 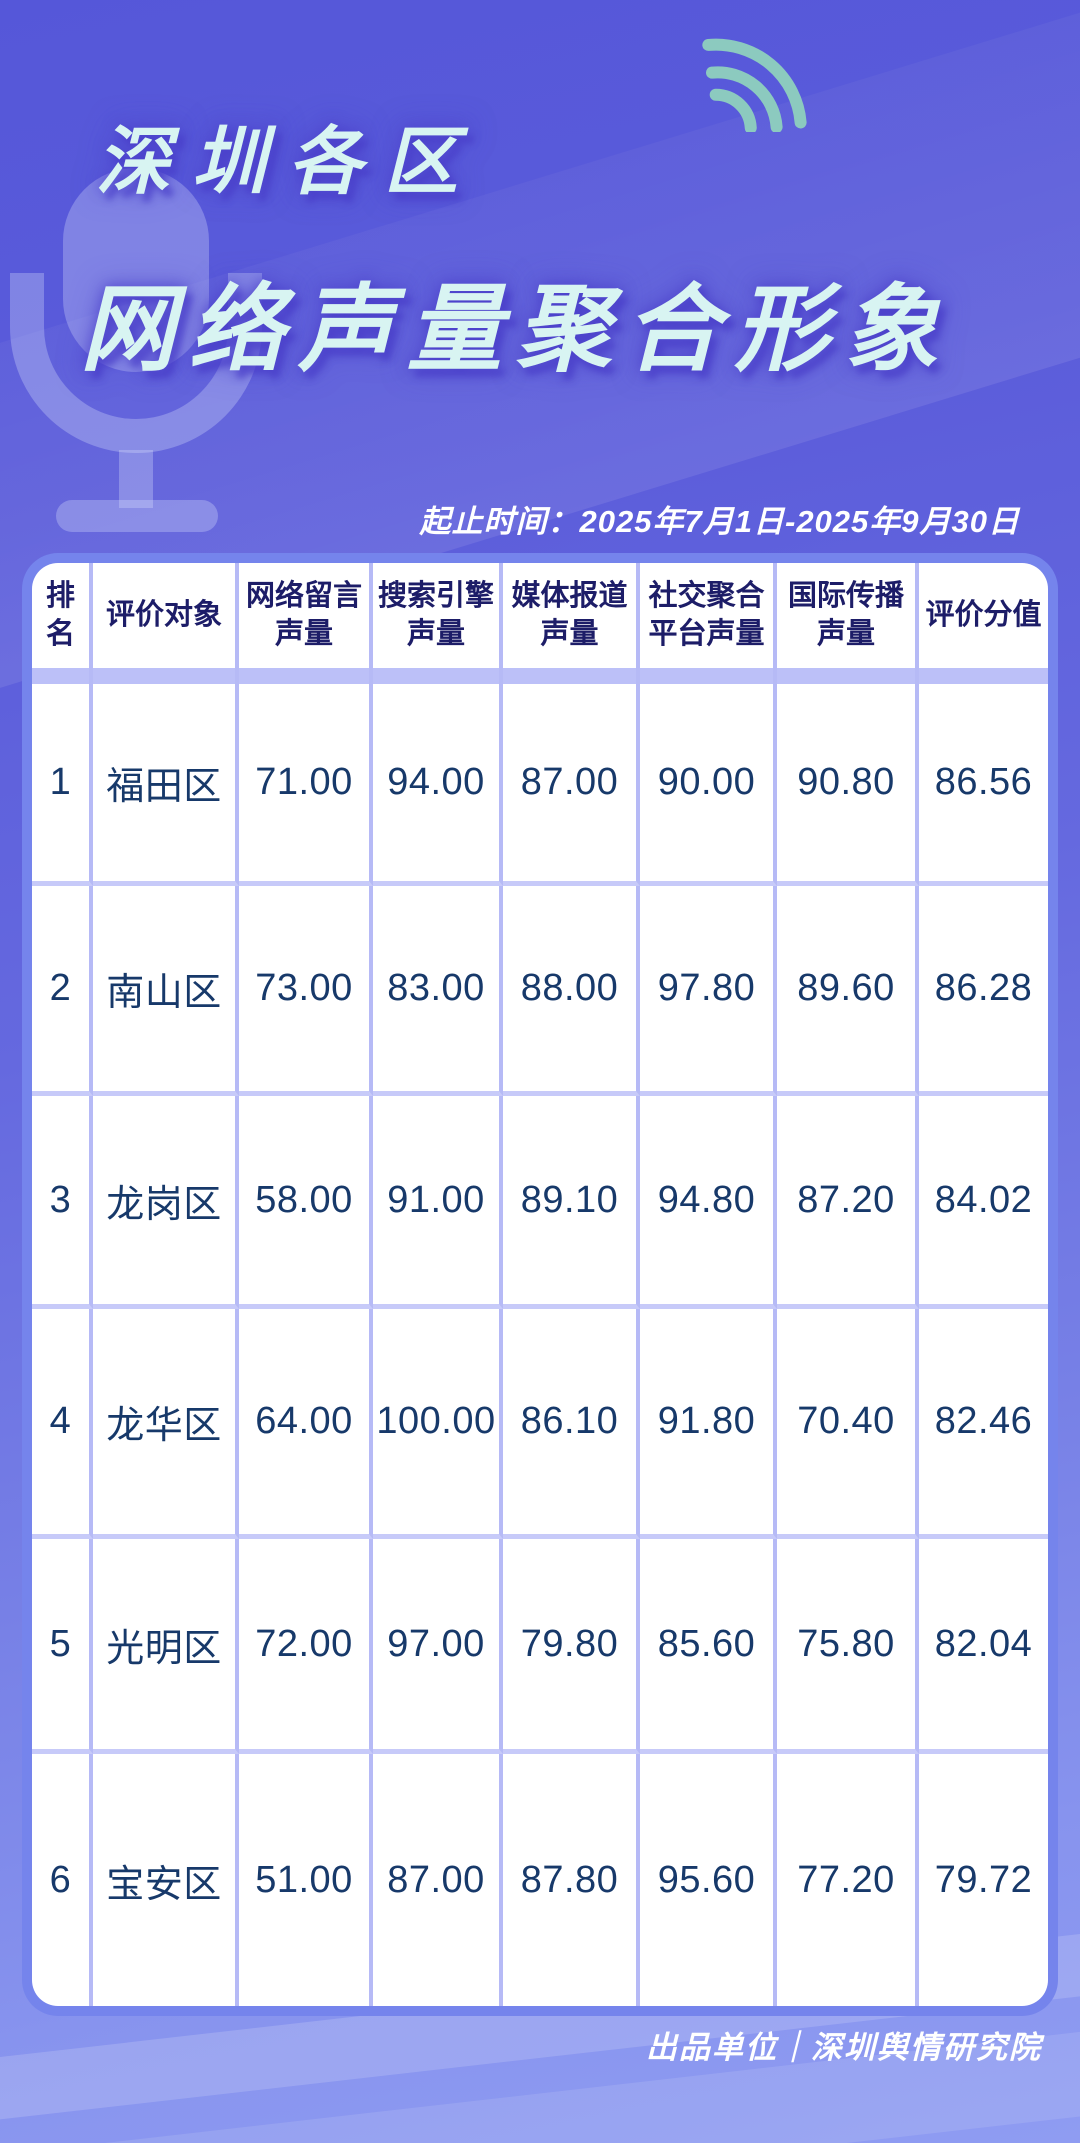 I want to click on col-header-media-report: 媒体报道 声量, so click(x=571, y=615).